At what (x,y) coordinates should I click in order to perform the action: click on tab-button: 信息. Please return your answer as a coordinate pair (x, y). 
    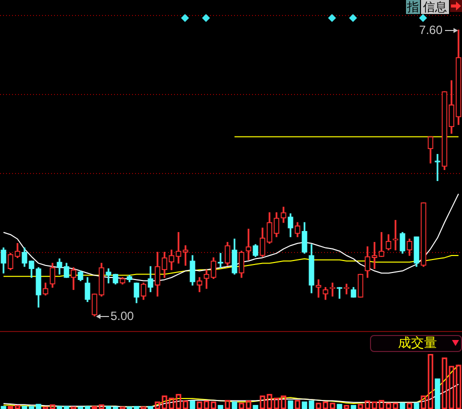
    Looking at the image, I should click on (435, 7).